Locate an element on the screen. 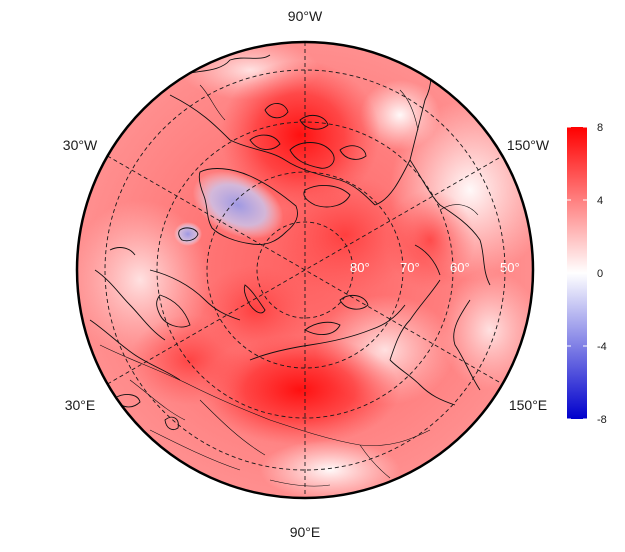 The height and width of the screenshot is (552, 625). latitude-labels: 80° 70° 60° 50° is located at coordinates (435, 267).